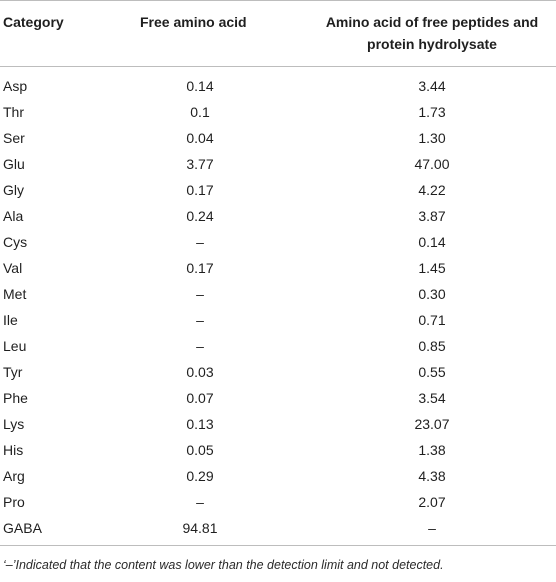 The image size is (556, 582). Describe the element at coordinates (432, 372) in the screenshot. I see `row-peptide-amino-acid-cell: 0.55` at that location.